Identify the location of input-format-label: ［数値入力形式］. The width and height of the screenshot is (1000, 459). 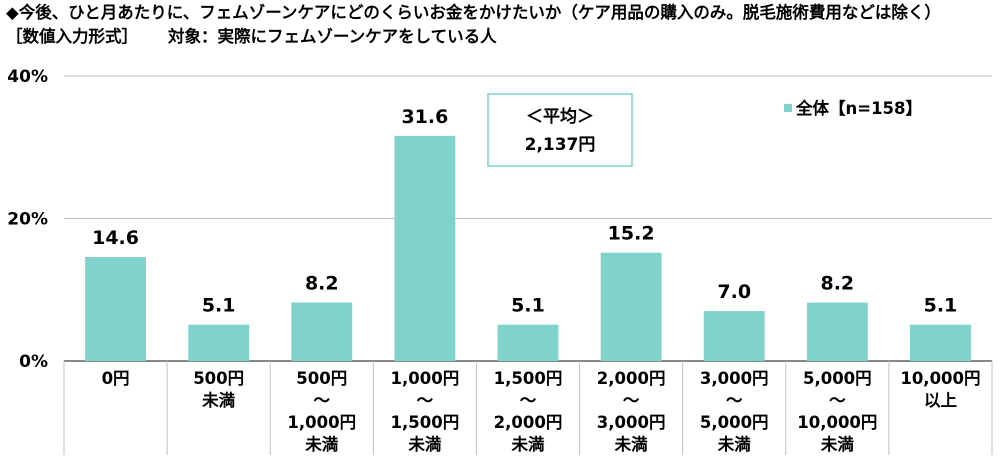
(72, 36).